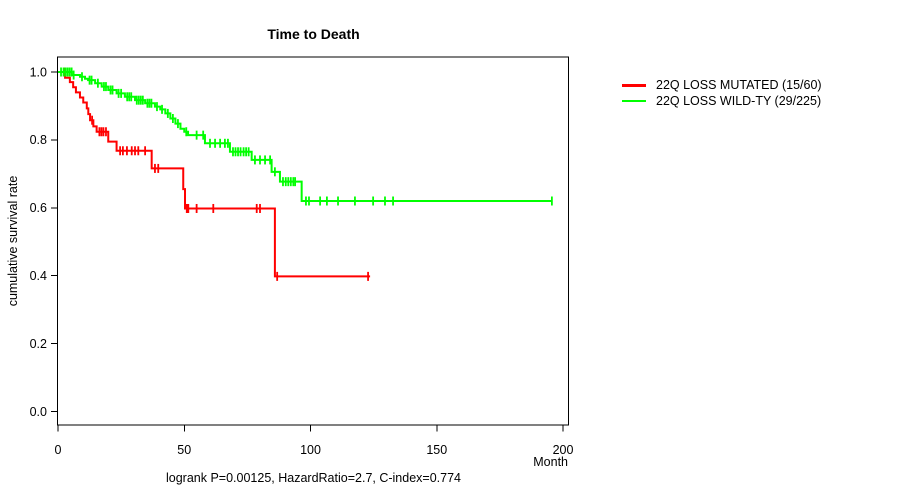 Image resolution: width=900 pixels, height=500 pixels. Describe the element at coordinates (58, 450) in the screenshot. I see `x-tick-label: 0` at that location.